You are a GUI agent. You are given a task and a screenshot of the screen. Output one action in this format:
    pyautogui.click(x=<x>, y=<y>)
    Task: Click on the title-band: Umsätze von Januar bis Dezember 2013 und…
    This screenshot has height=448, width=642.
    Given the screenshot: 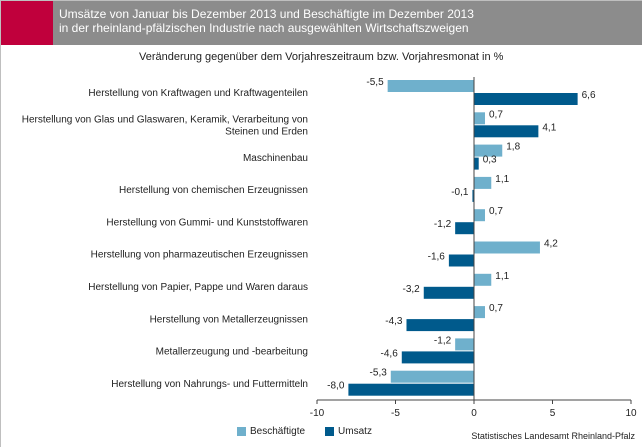 What is the action you would take?
    pyautogui.click(x=321, y=23)
    